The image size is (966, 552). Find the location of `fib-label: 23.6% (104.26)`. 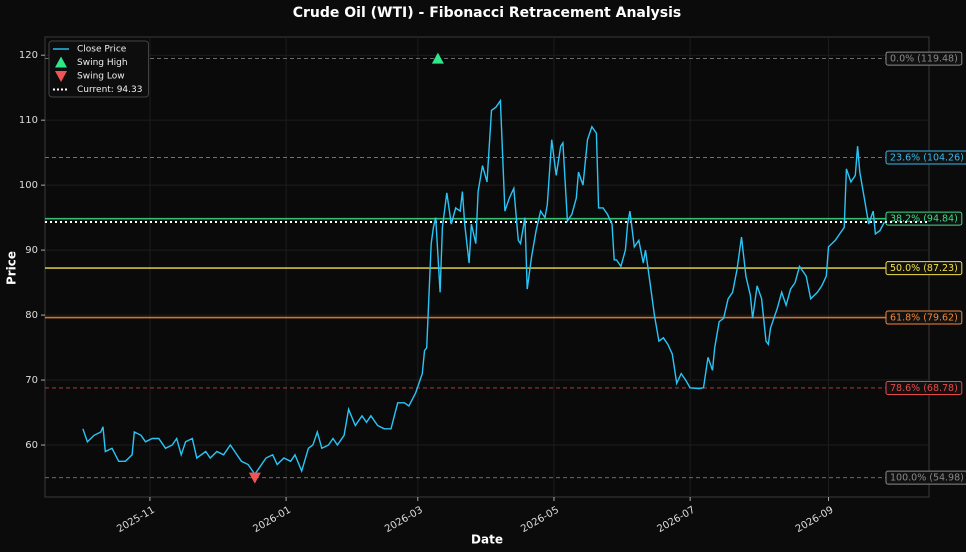

fib-label: 23.6% (104.26) is located at coordinates (927, 157).